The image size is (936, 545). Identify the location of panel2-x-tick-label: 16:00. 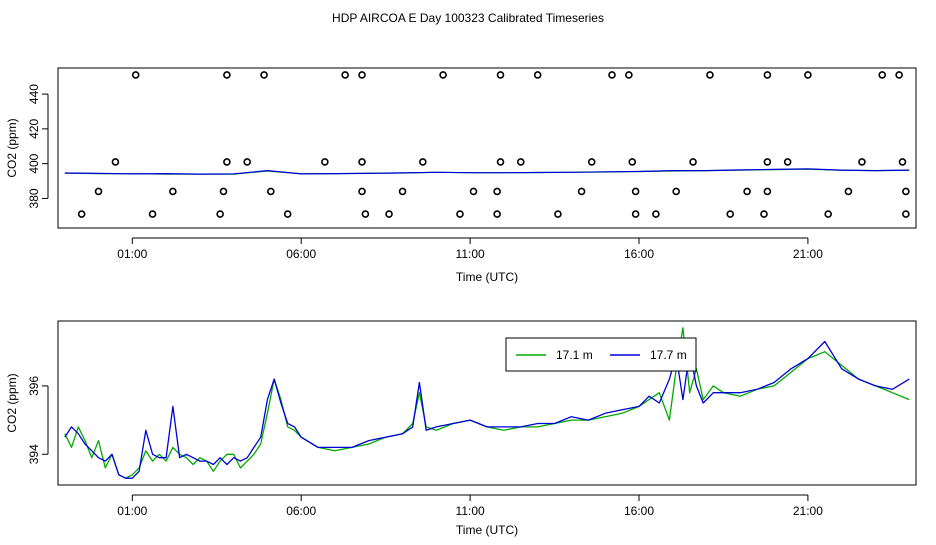
(639, 511).